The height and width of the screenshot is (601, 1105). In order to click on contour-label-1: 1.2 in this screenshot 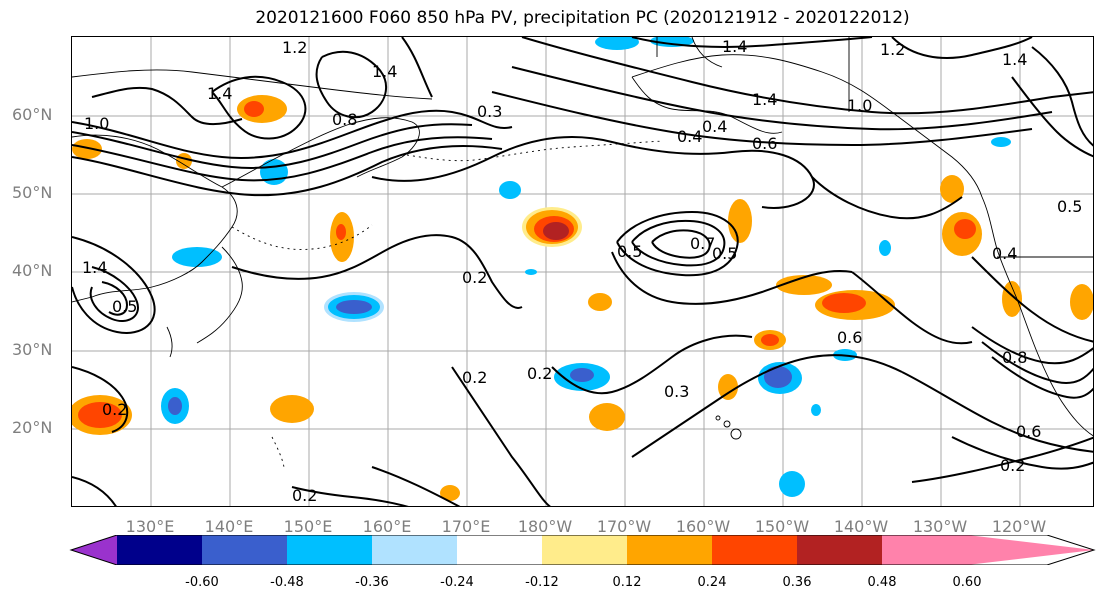, I will do `click(294, 47)`.